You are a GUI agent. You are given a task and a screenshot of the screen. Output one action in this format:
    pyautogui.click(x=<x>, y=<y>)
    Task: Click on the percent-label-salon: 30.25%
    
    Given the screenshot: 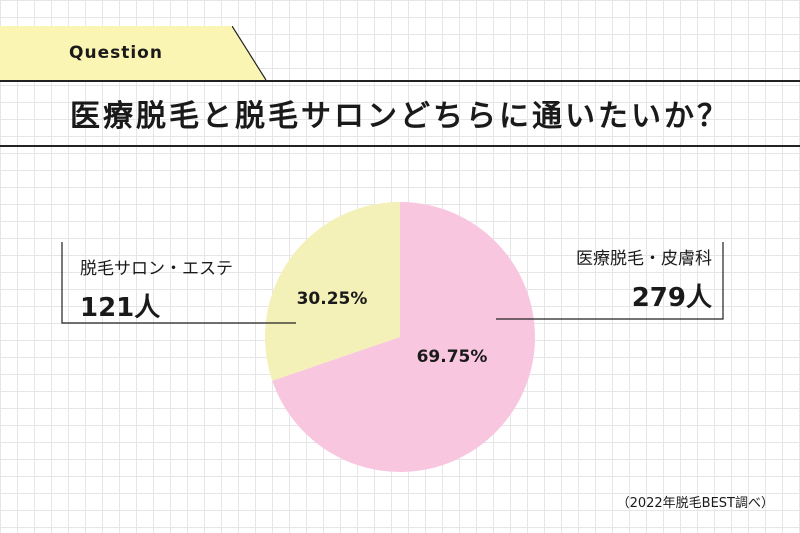 What is the action you would take?
    pyautogui.click(x=332, y=299)
    